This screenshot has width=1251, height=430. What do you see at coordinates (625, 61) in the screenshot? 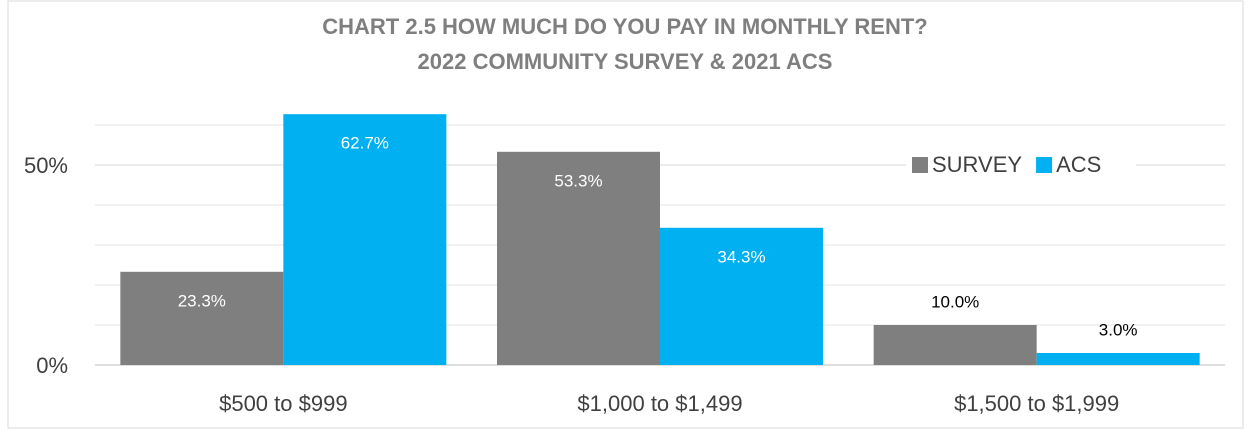
I see `chart-subtitle: 2022 COMMUNITY SURVEY & 2021 ACS` at bounding box center [625, 61].